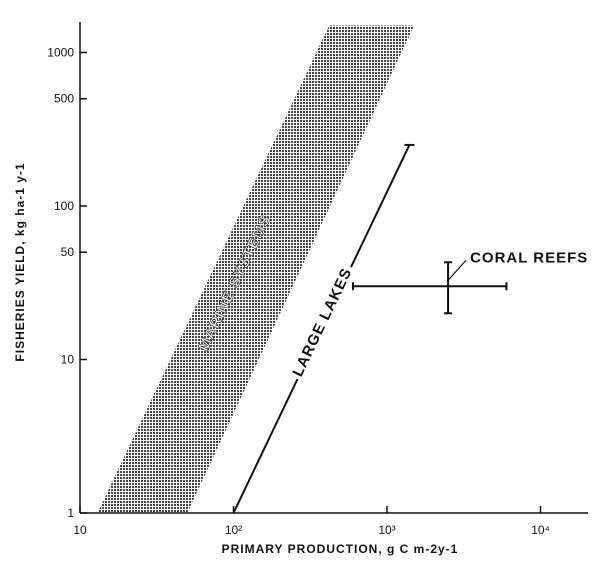 The image size is (600, 563). I want to click on y-tick-label-5: 1000, so click(60, 53).